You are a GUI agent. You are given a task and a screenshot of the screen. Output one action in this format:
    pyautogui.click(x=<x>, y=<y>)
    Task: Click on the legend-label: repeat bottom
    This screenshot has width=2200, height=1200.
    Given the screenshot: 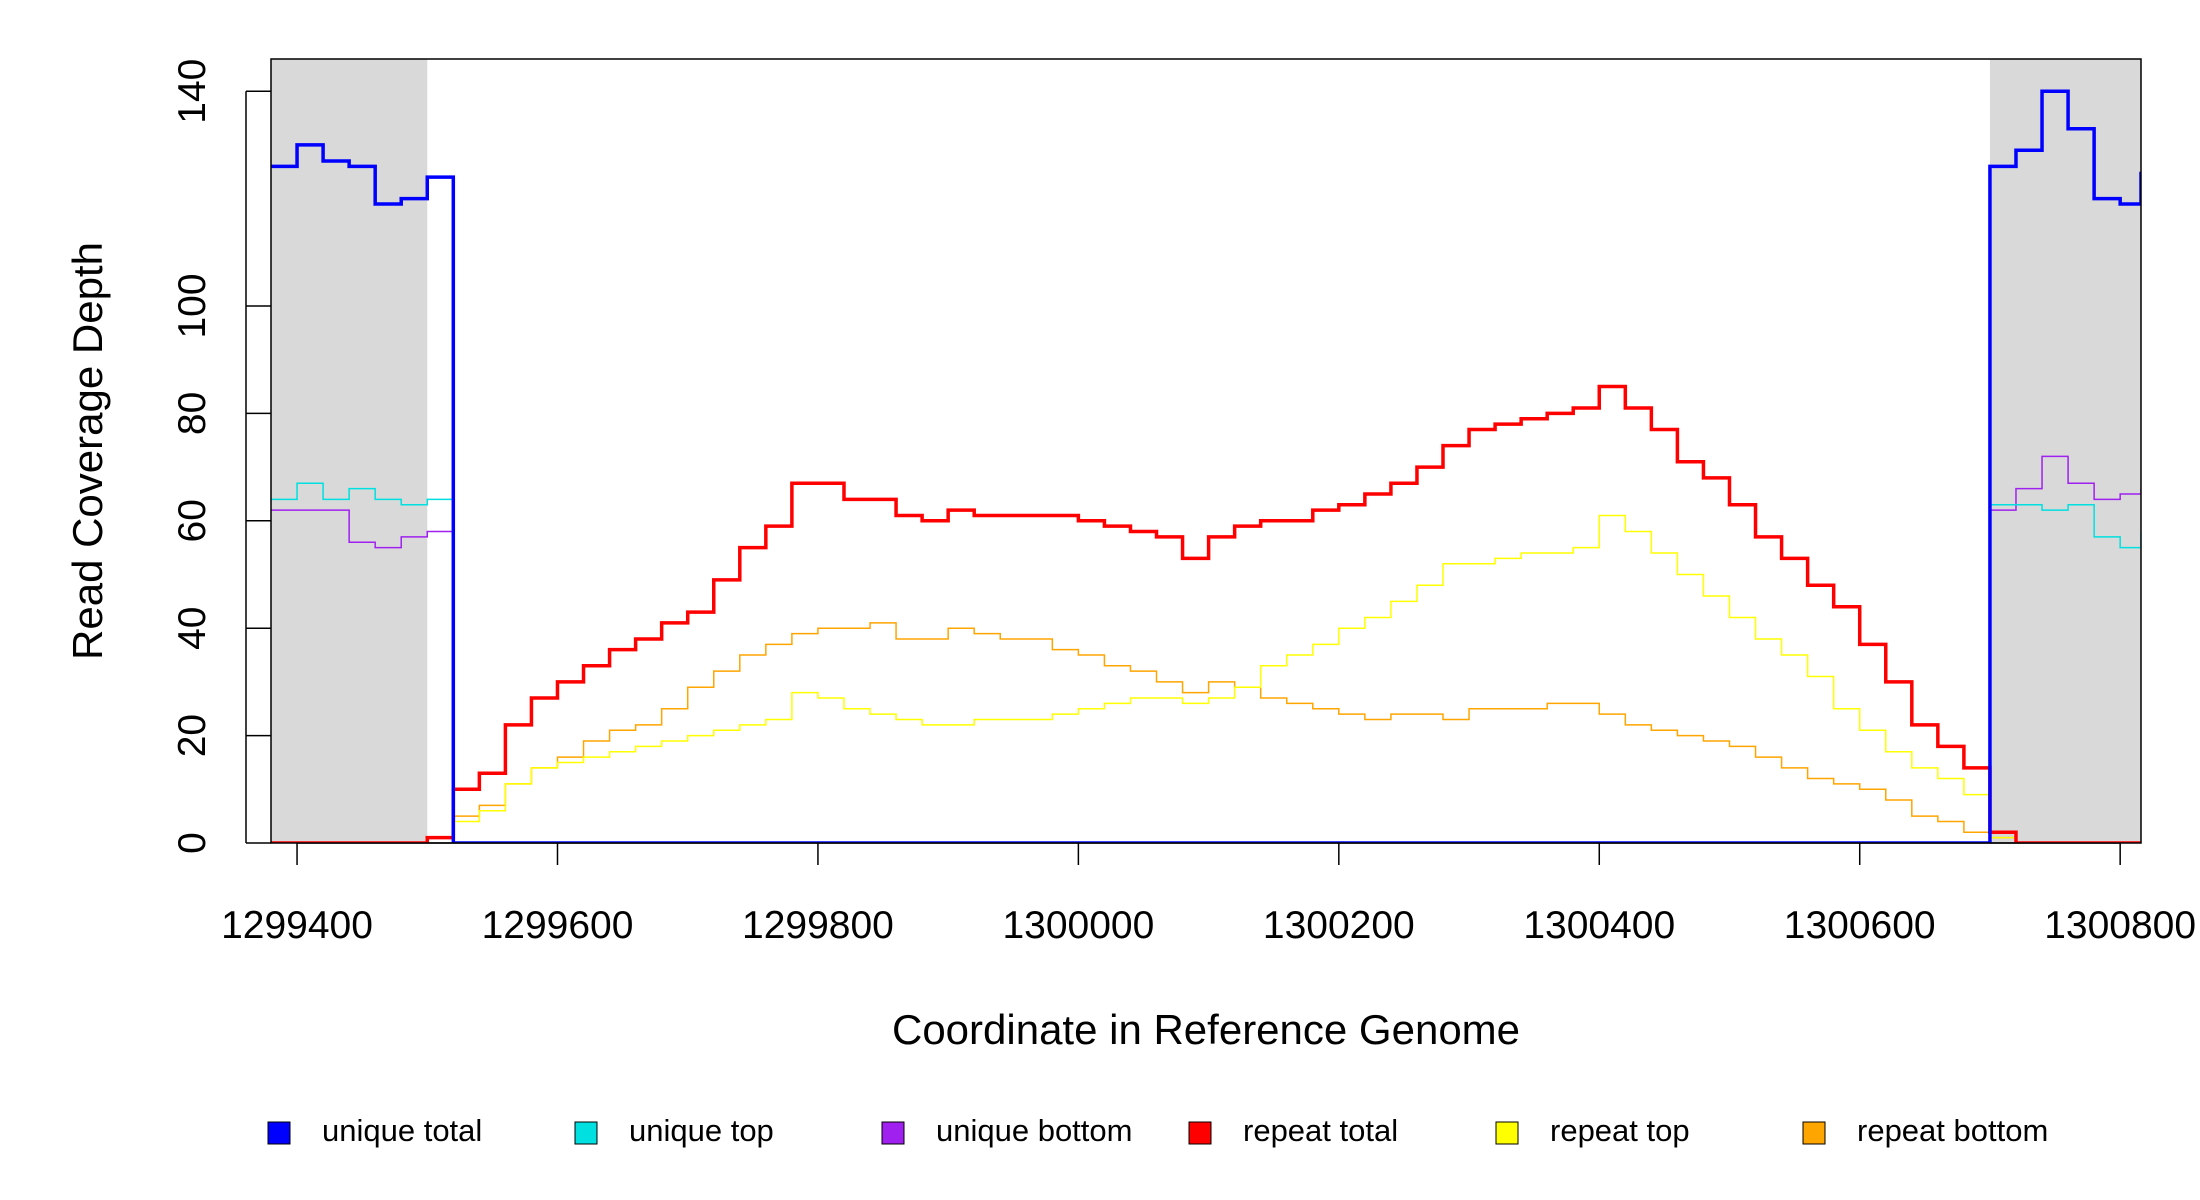 What is the action you would take?
    pyautogui.click(x=1952, y=1130)
    